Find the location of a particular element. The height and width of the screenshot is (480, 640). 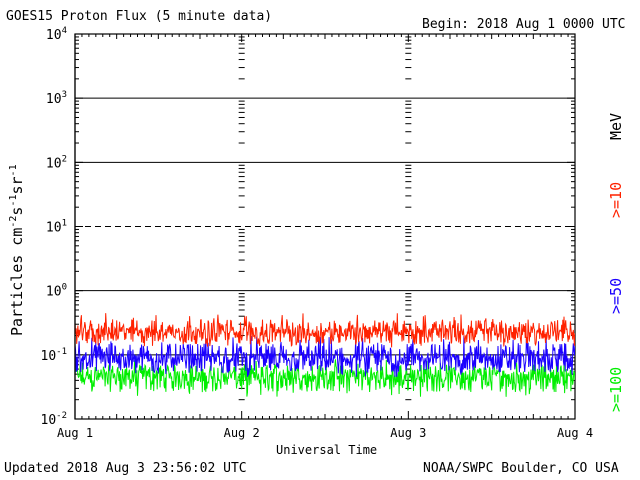

series-line-gte100 is located at coordinates (325, 377).